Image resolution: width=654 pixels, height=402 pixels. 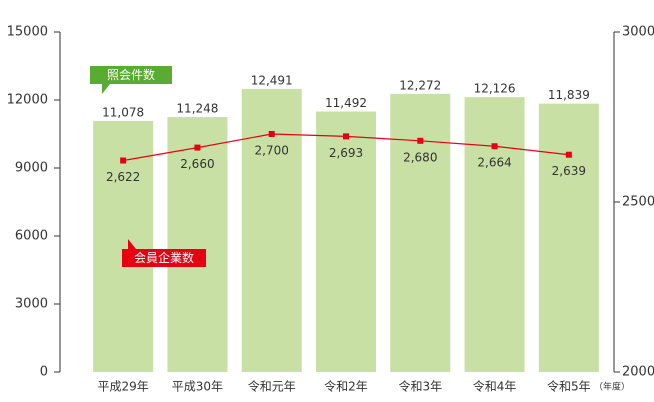 I want to click on bar-value-label: 11,248, so click(x=197, y=109).